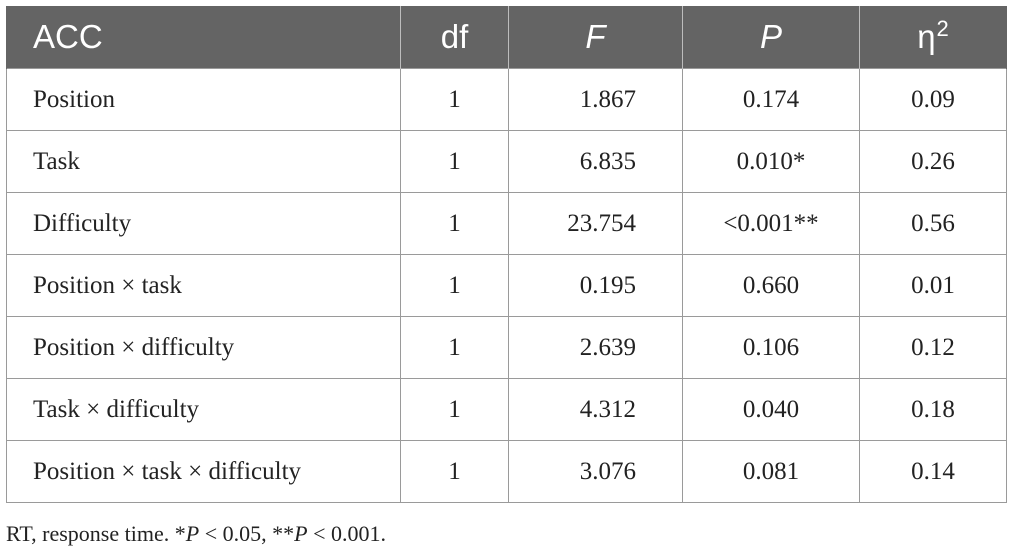 This screenshot has width=1012, height=558. I want to click on cell-f: 23.754, so click(595, 223).